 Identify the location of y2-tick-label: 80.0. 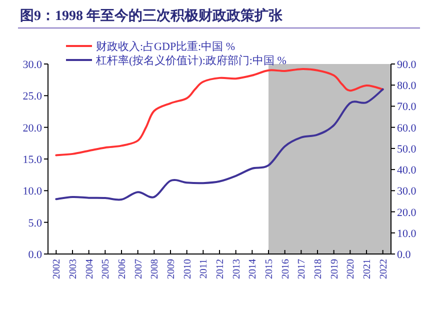
(407, 86).